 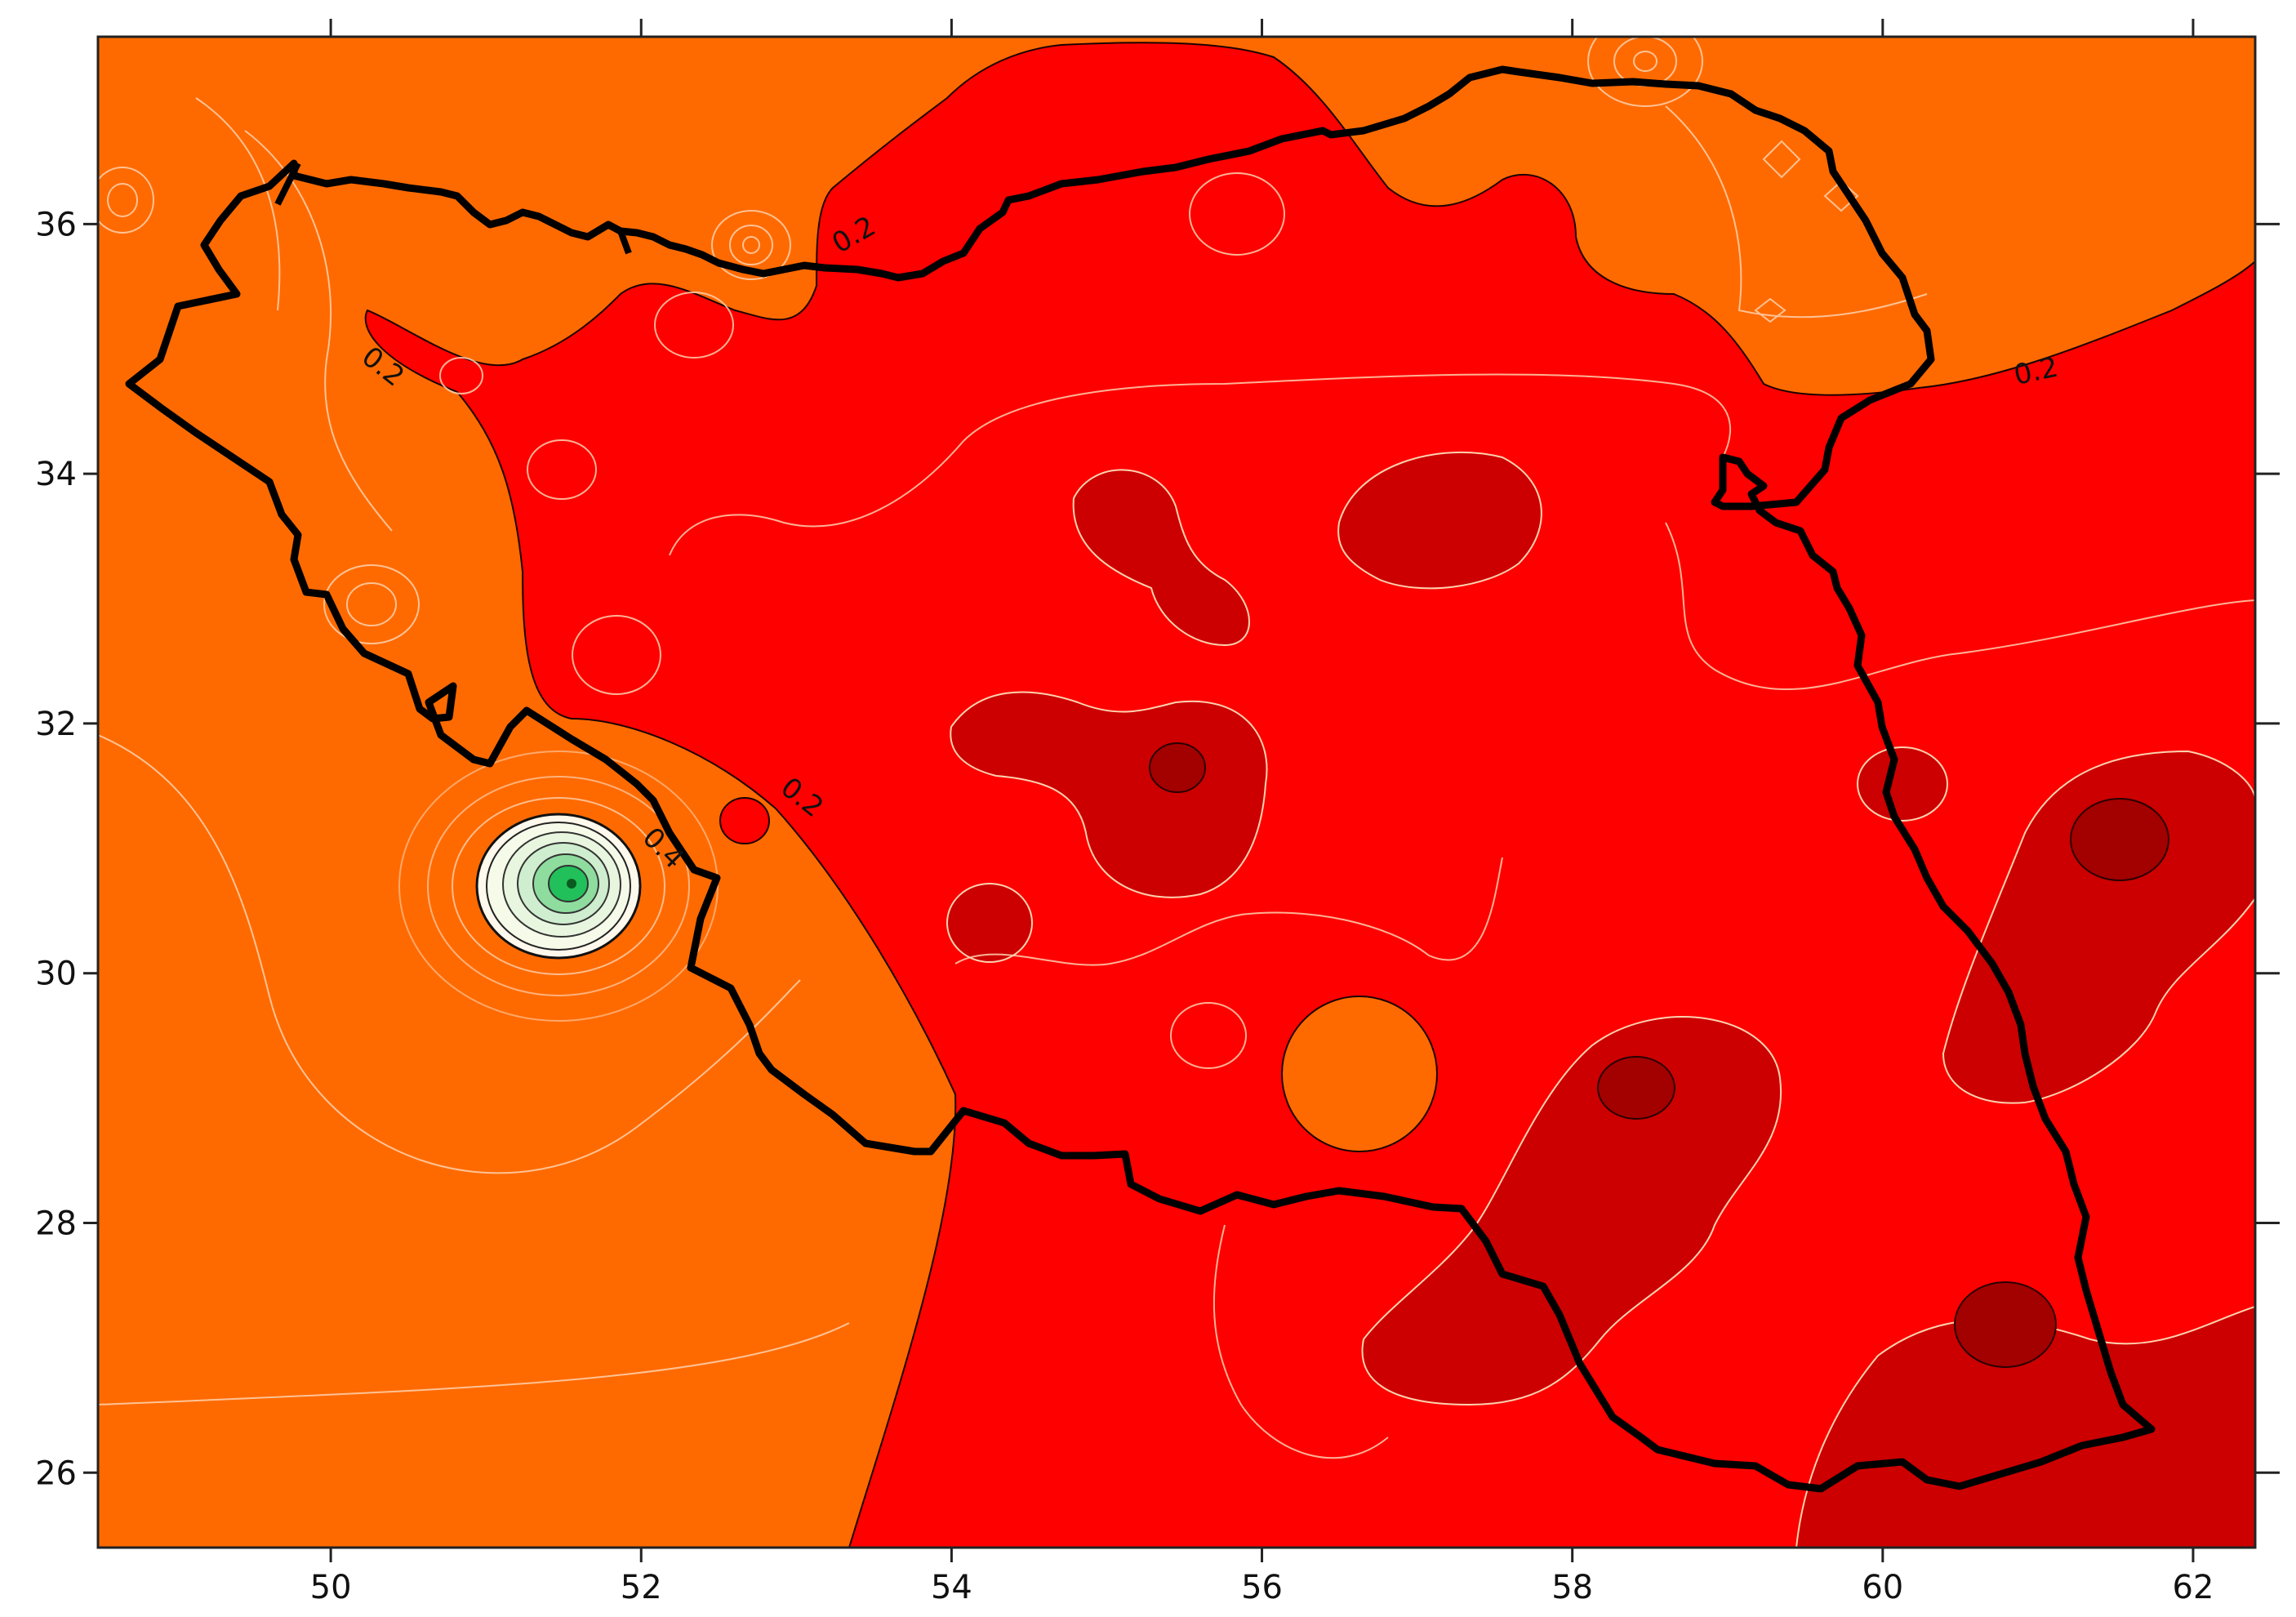 I want to click on x-tick-label: 56, so click(x=1262, y=1587).